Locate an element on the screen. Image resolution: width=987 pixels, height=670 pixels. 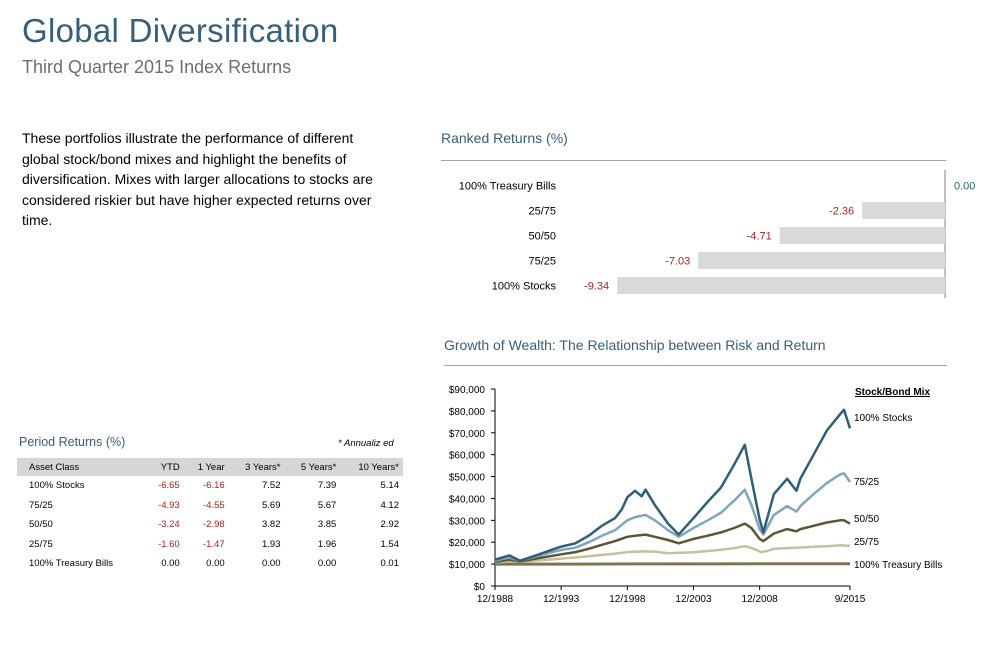
ranked-value-label: -7.03 is located at coordinates (677, 262).